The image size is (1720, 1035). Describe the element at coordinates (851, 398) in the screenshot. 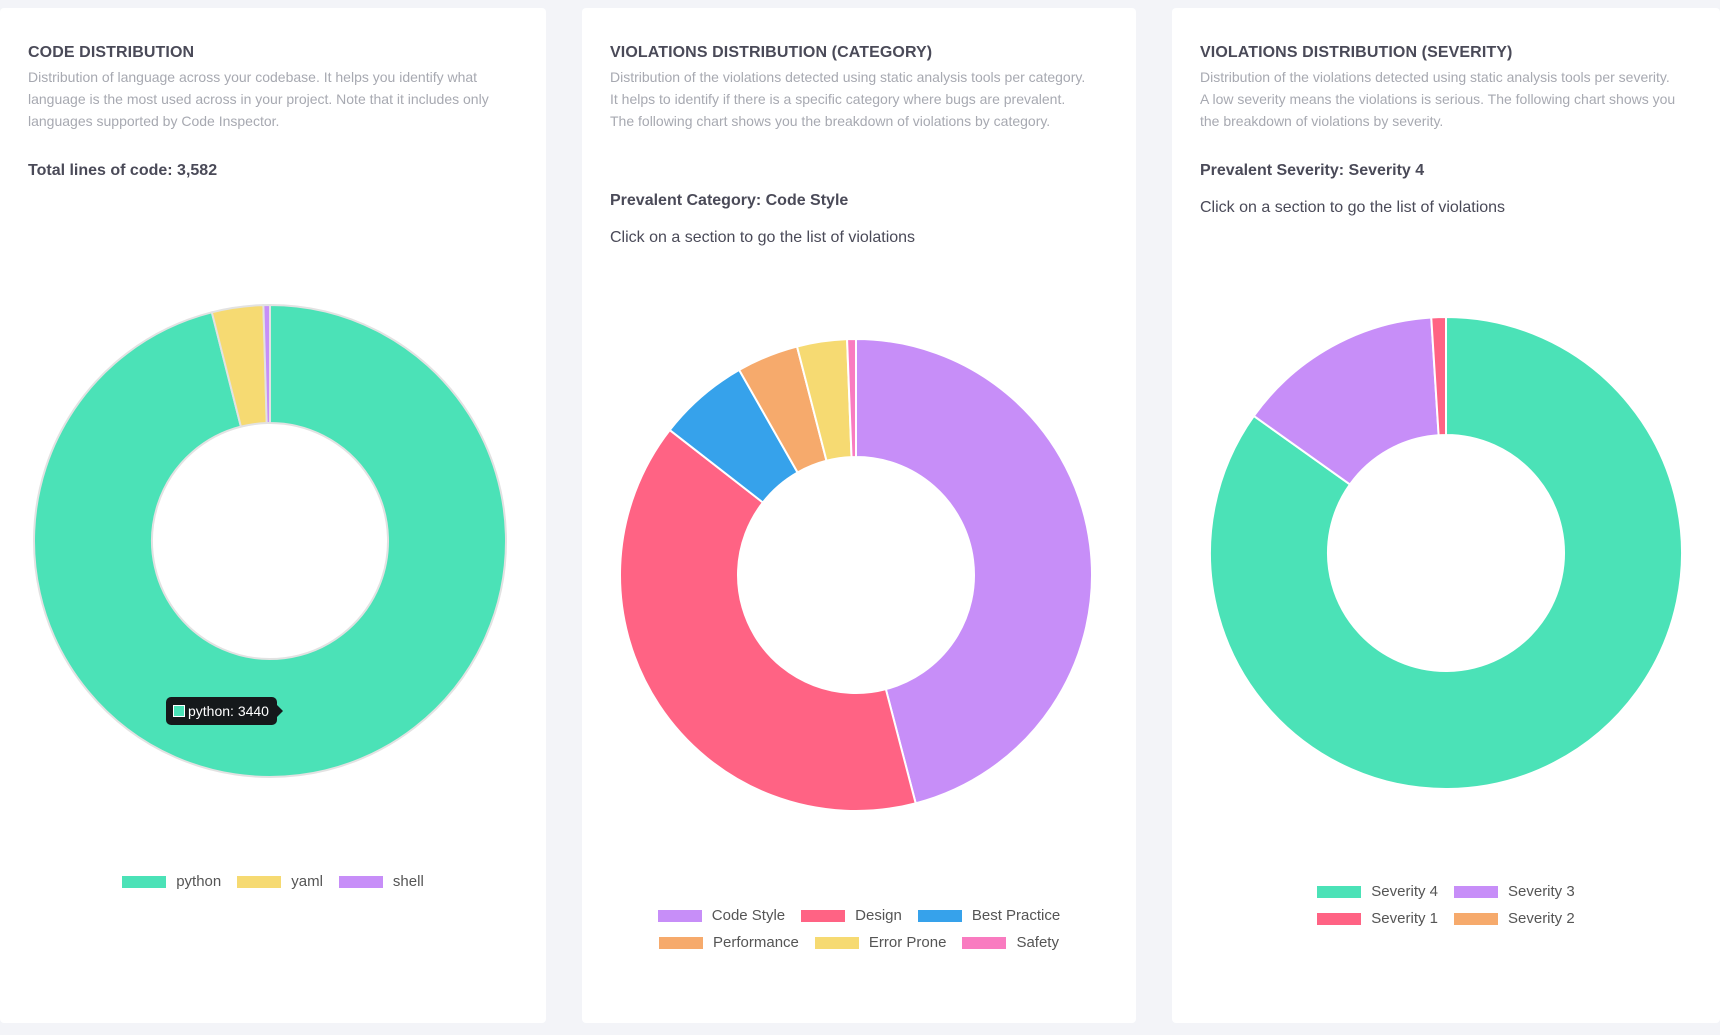

I see `donut-slice-safety` at that location.